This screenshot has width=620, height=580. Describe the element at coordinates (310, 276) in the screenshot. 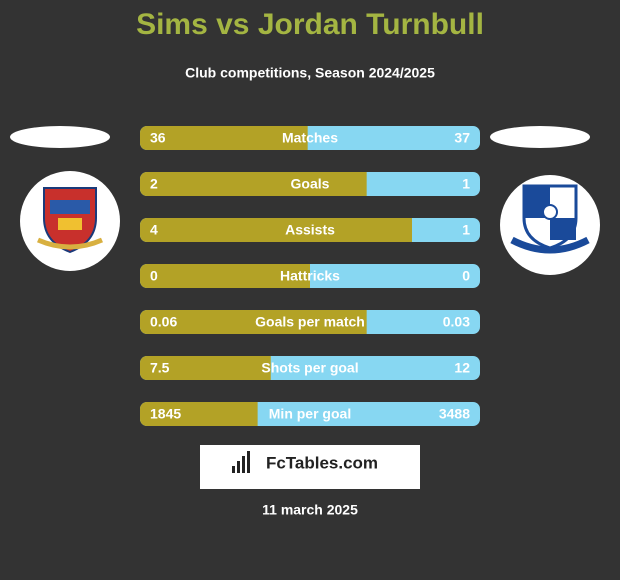

I see `stat-label: Hattricks` at that location.